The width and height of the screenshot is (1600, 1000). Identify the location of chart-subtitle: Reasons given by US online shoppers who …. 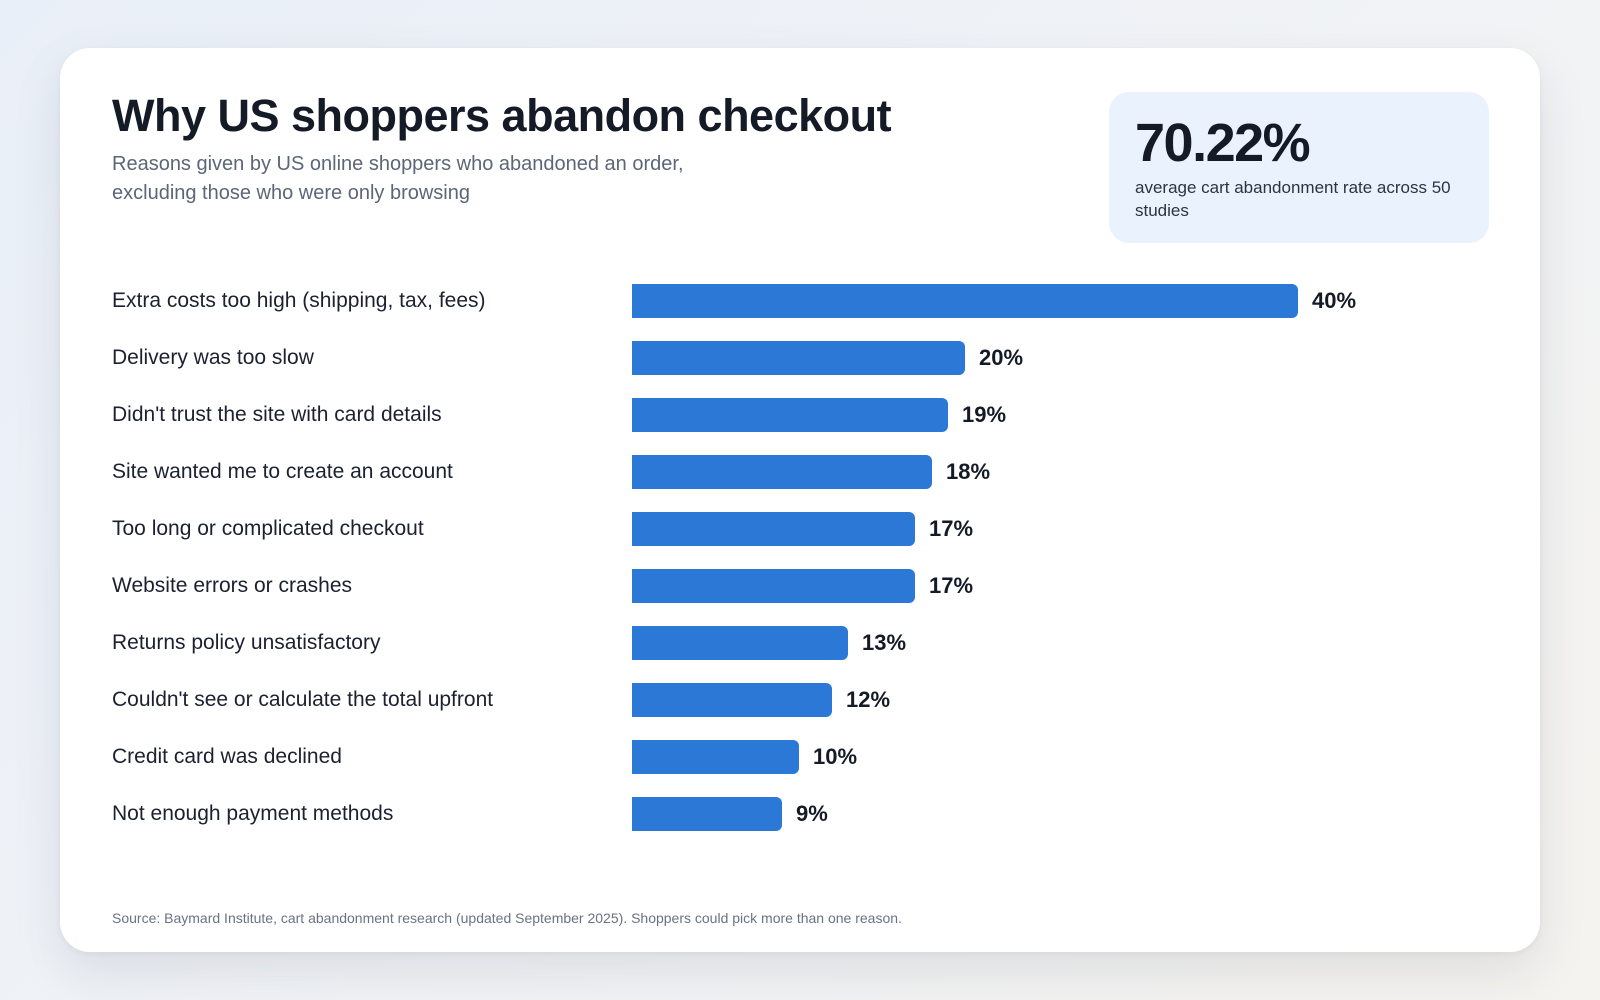
(398, 178).